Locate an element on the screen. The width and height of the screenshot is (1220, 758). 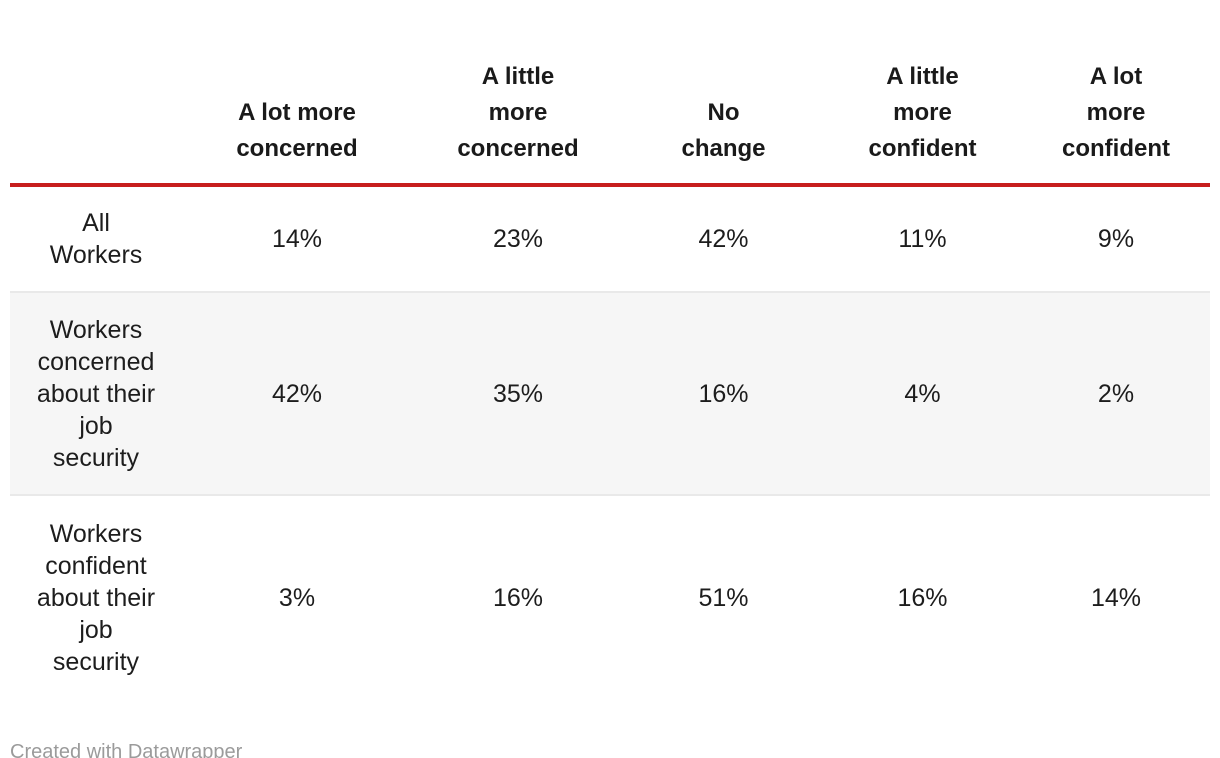
column-header-no-change: No change is located at coordinates (723, 93).